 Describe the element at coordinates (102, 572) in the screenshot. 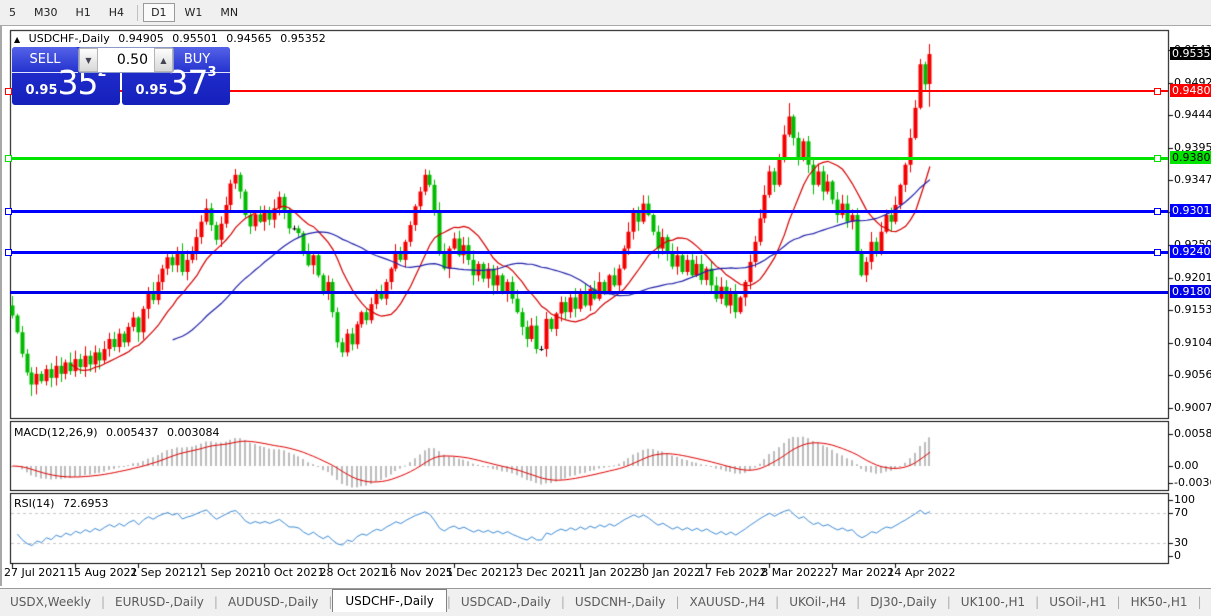

I see `date-label: 15 Aug 2021` at that location.